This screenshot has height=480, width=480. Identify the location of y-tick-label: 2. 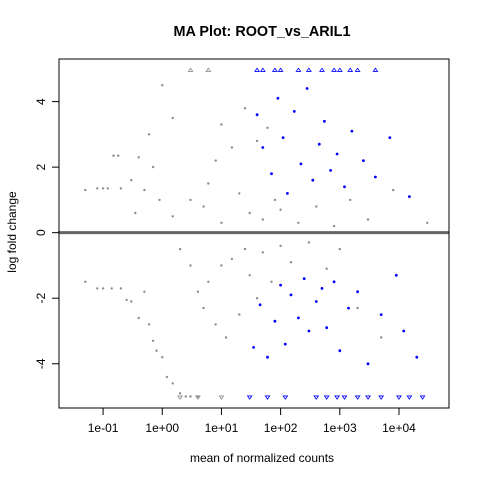
(41, 166).